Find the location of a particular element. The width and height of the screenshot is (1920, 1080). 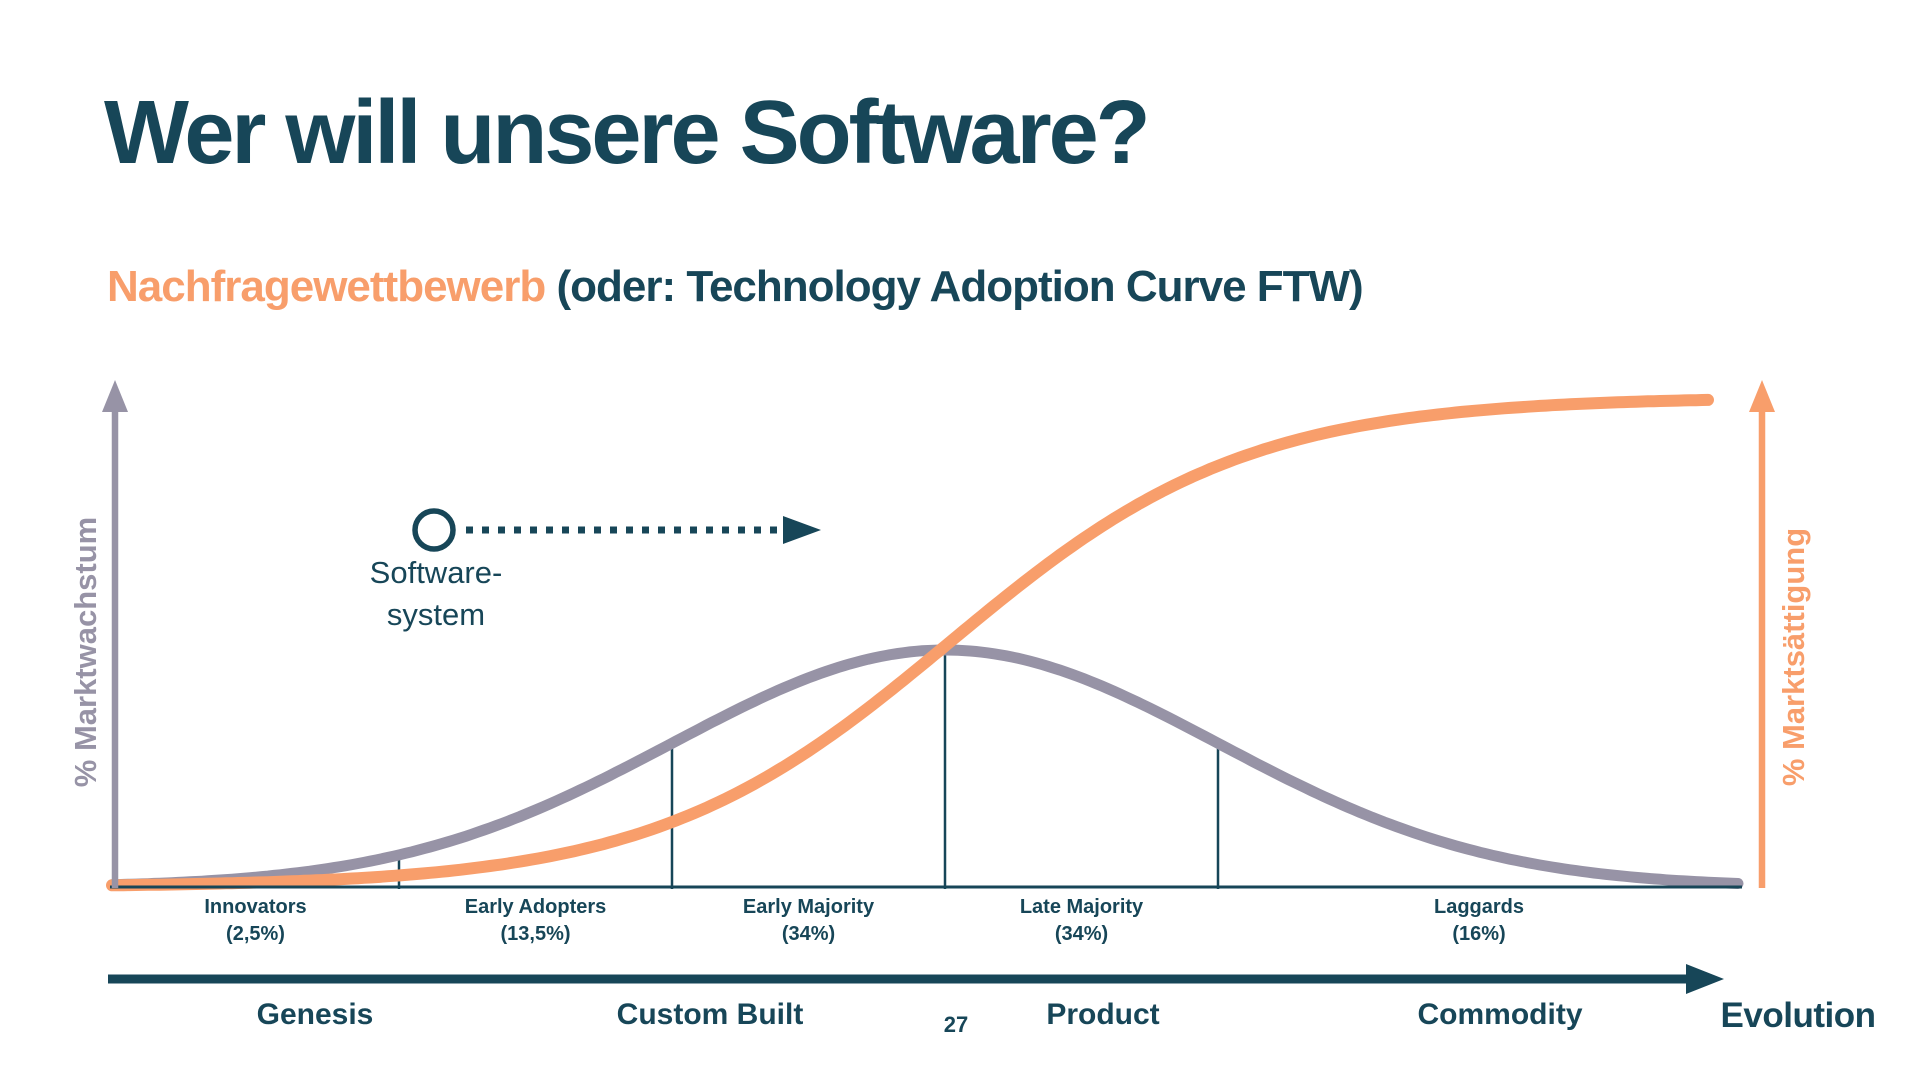

software-system-label: Software- system is located at coordinates (436, 594).